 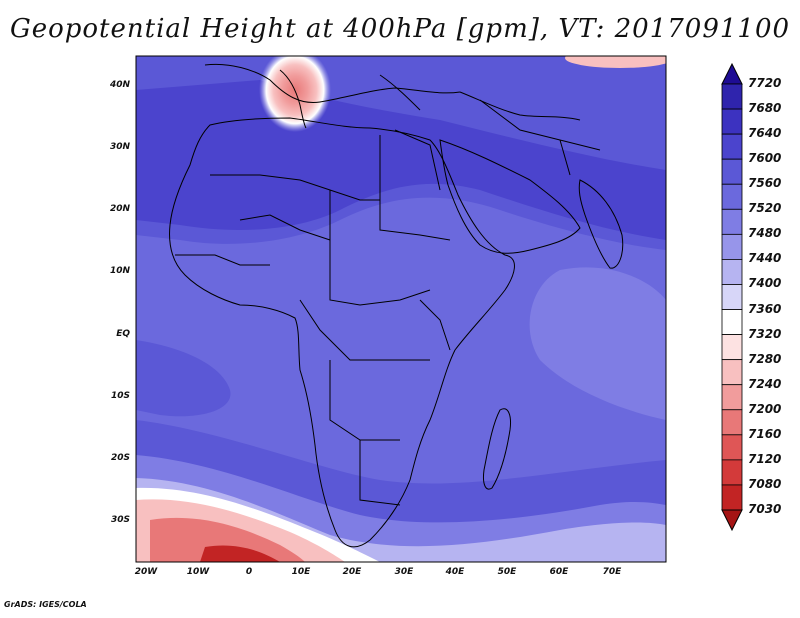 I want to click on longitude-label: 20W, so click(x=146, y=572).